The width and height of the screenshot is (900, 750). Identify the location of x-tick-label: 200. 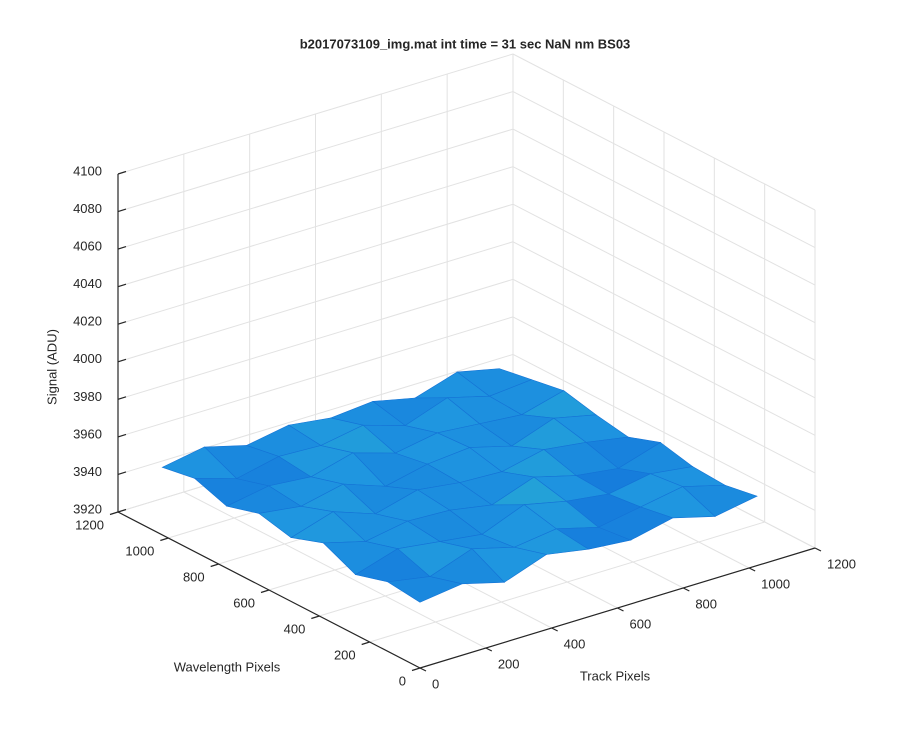
(509, 663).